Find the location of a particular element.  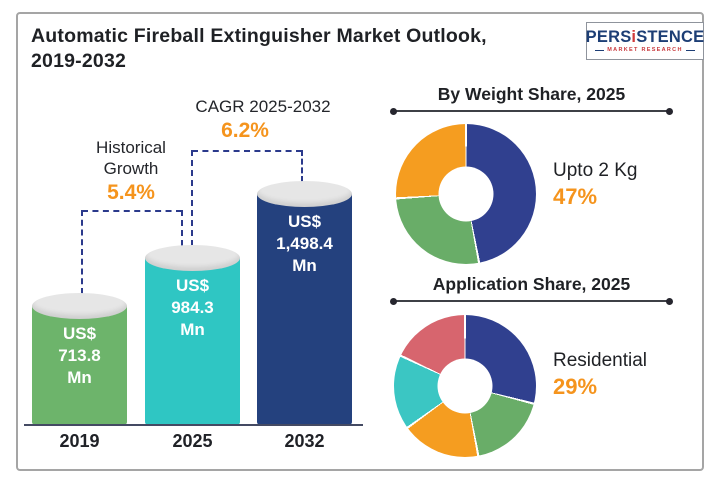

bar-2019: US$ 713.8 Mn is located at coordinates (79, 359).